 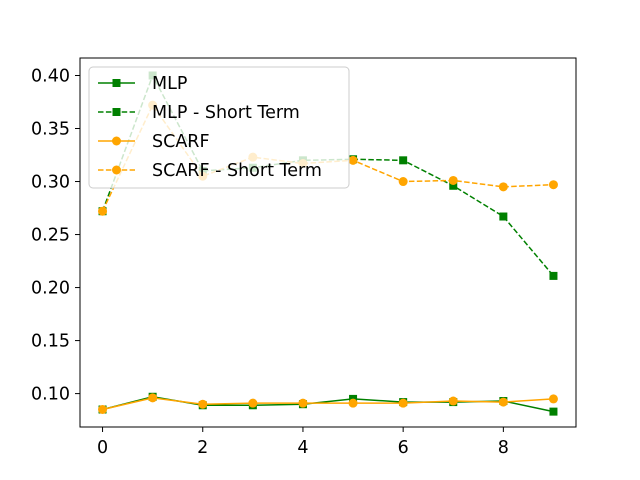 I want to click on x-tick-label: 6, so click(x=403, y=448).